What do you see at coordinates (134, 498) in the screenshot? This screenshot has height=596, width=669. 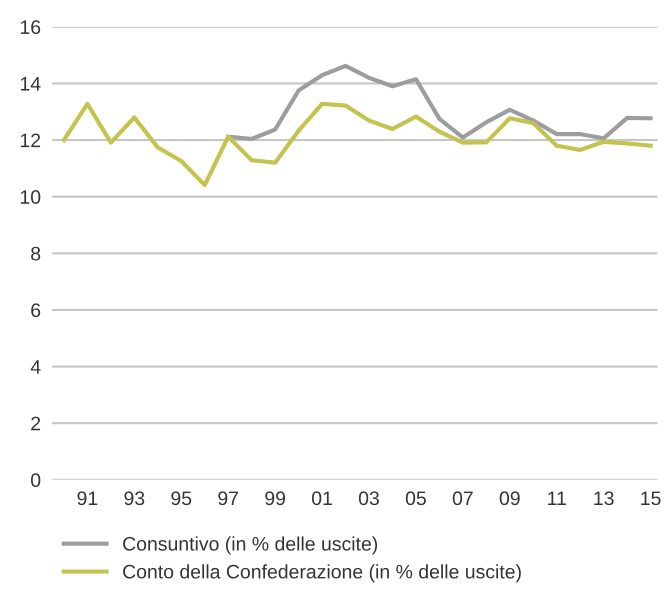 I see `x-tick-label: 93` at bounding box center [134, 498].